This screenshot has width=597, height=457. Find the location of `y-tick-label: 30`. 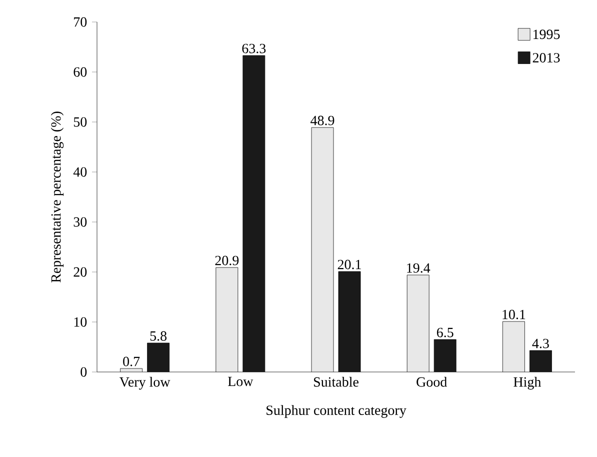

y-tick-label: 30 is located at coordinates (80, 222).